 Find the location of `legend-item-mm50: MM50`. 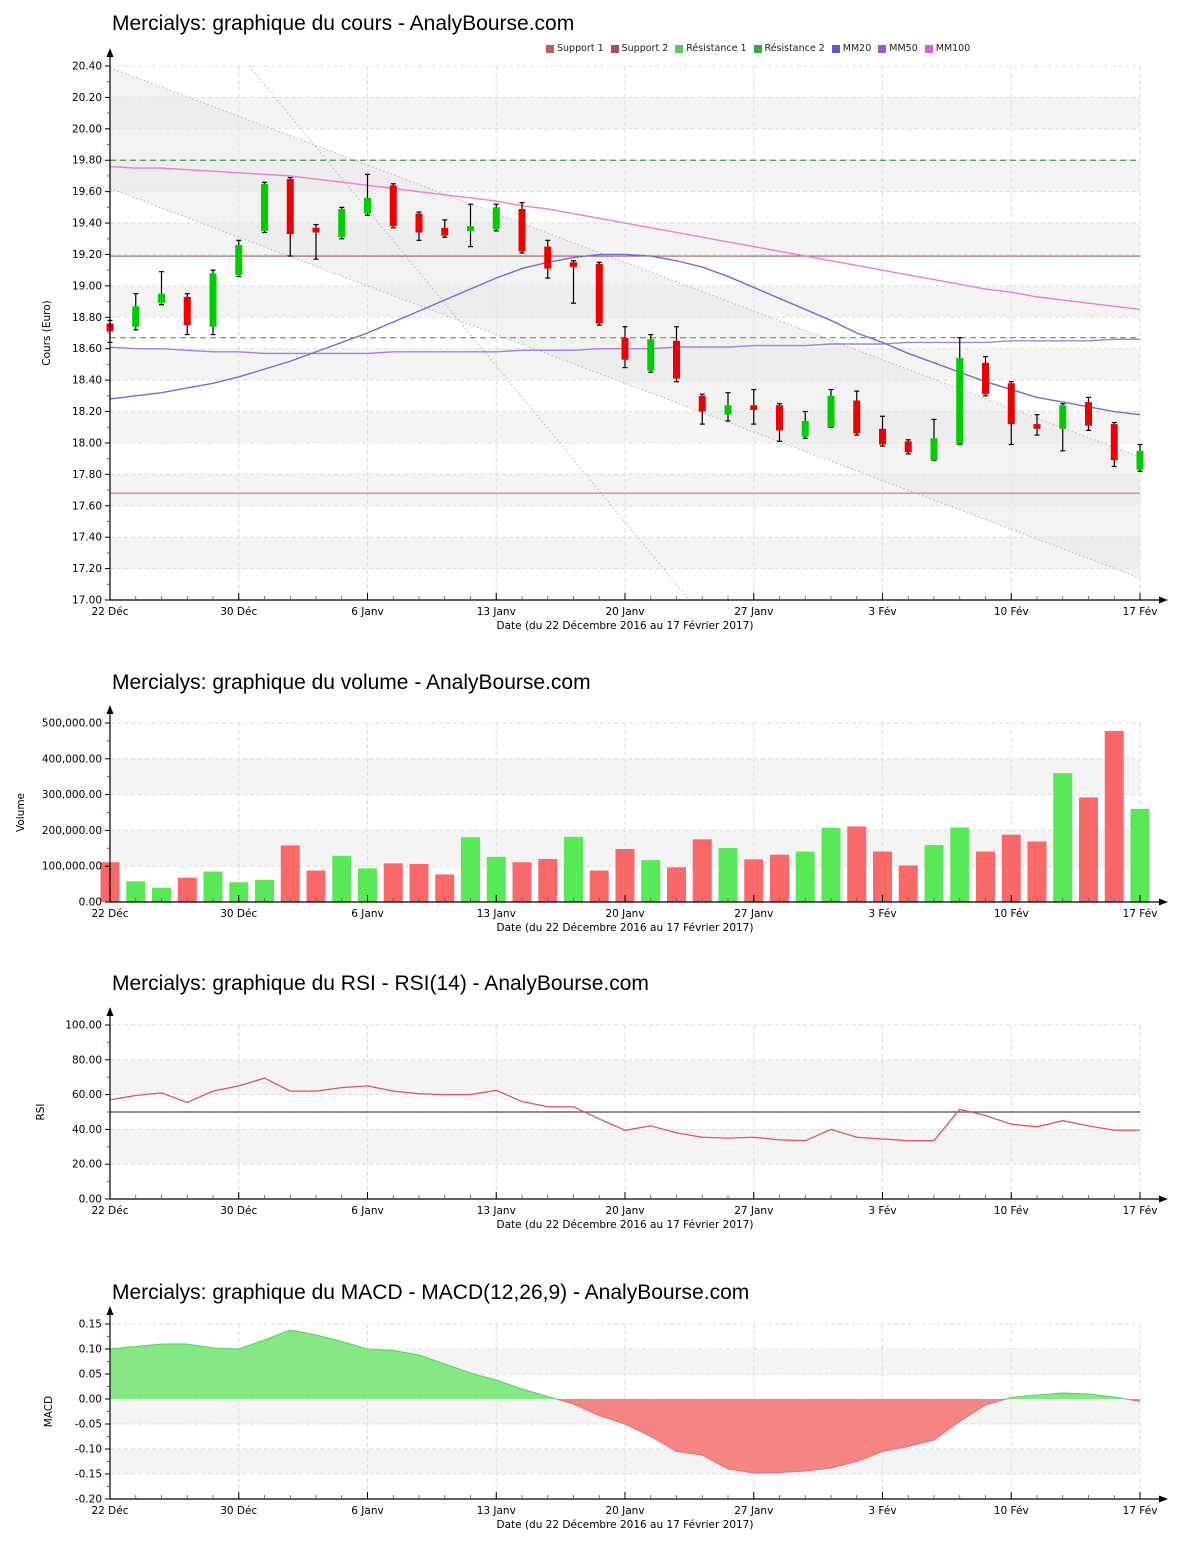

legend-item-mm50: MM50 is located at coordinates (898, 48).